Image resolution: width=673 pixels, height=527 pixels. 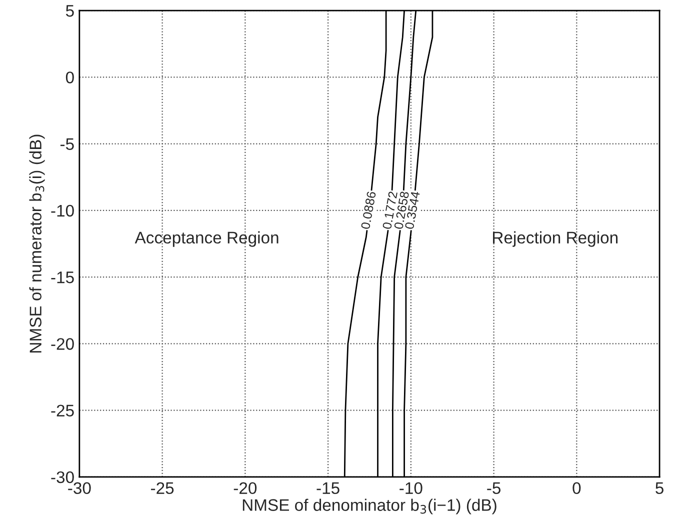 I want to click on y-tick-label: 5, so click(x=70, y=11).